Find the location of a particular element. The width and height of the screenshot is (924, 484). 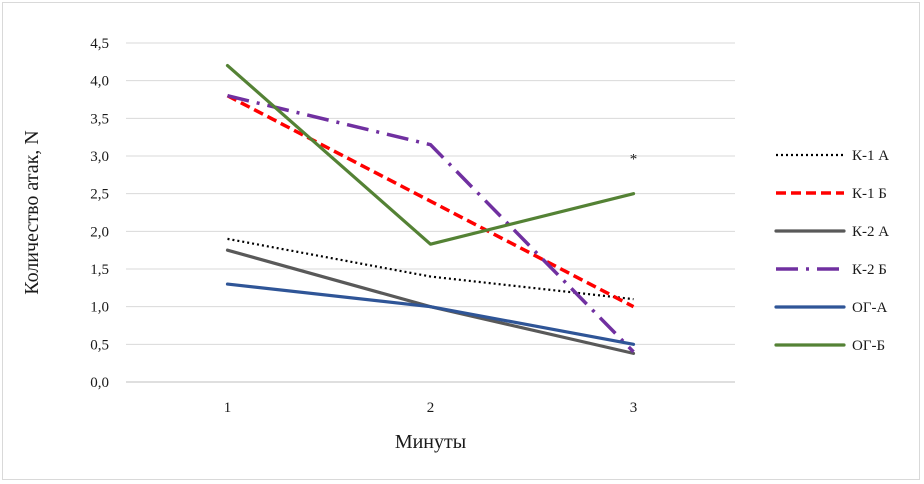

x-tick-label: 2 is located at coordinates (431, 408).